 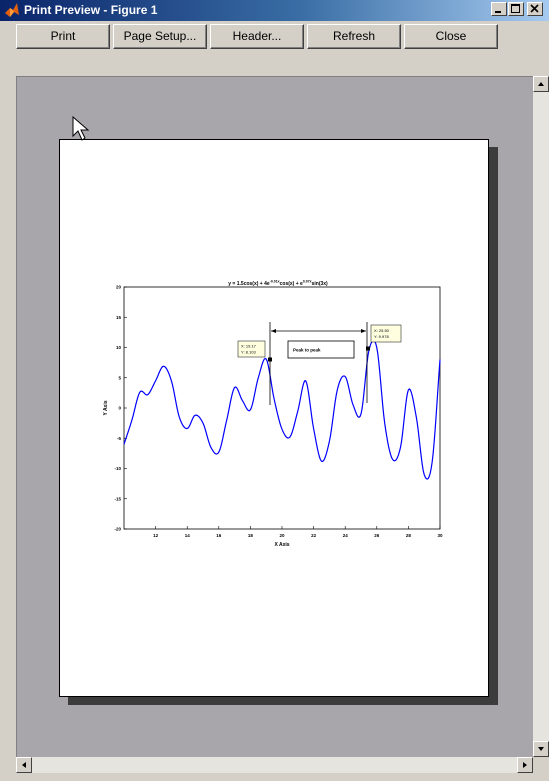 I want to click on refresh-button: Refresh, so click(x=354, y=36).